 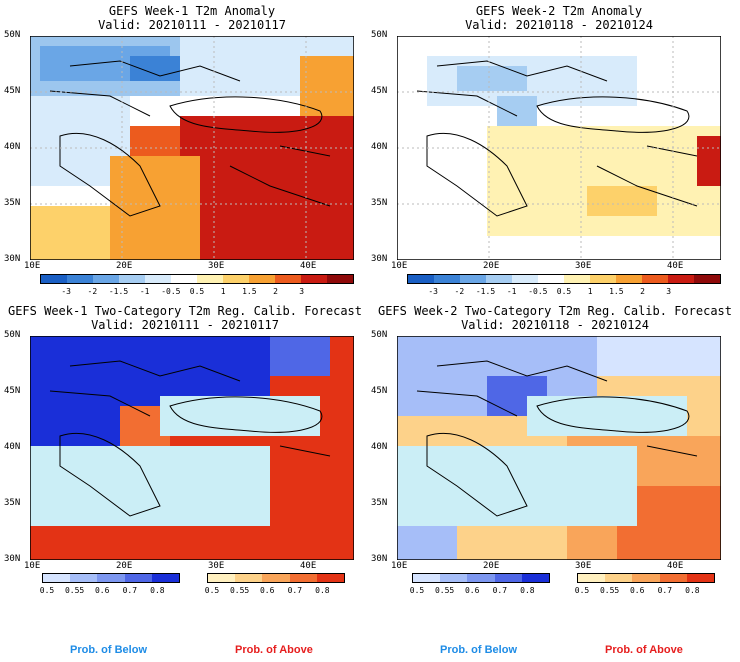 What do you see at coordinates (559, 11) in the screenshot?
I see `panel2-title-text: GEFS Week-2 T2m Anomaly` at bounding box center [559, 11].